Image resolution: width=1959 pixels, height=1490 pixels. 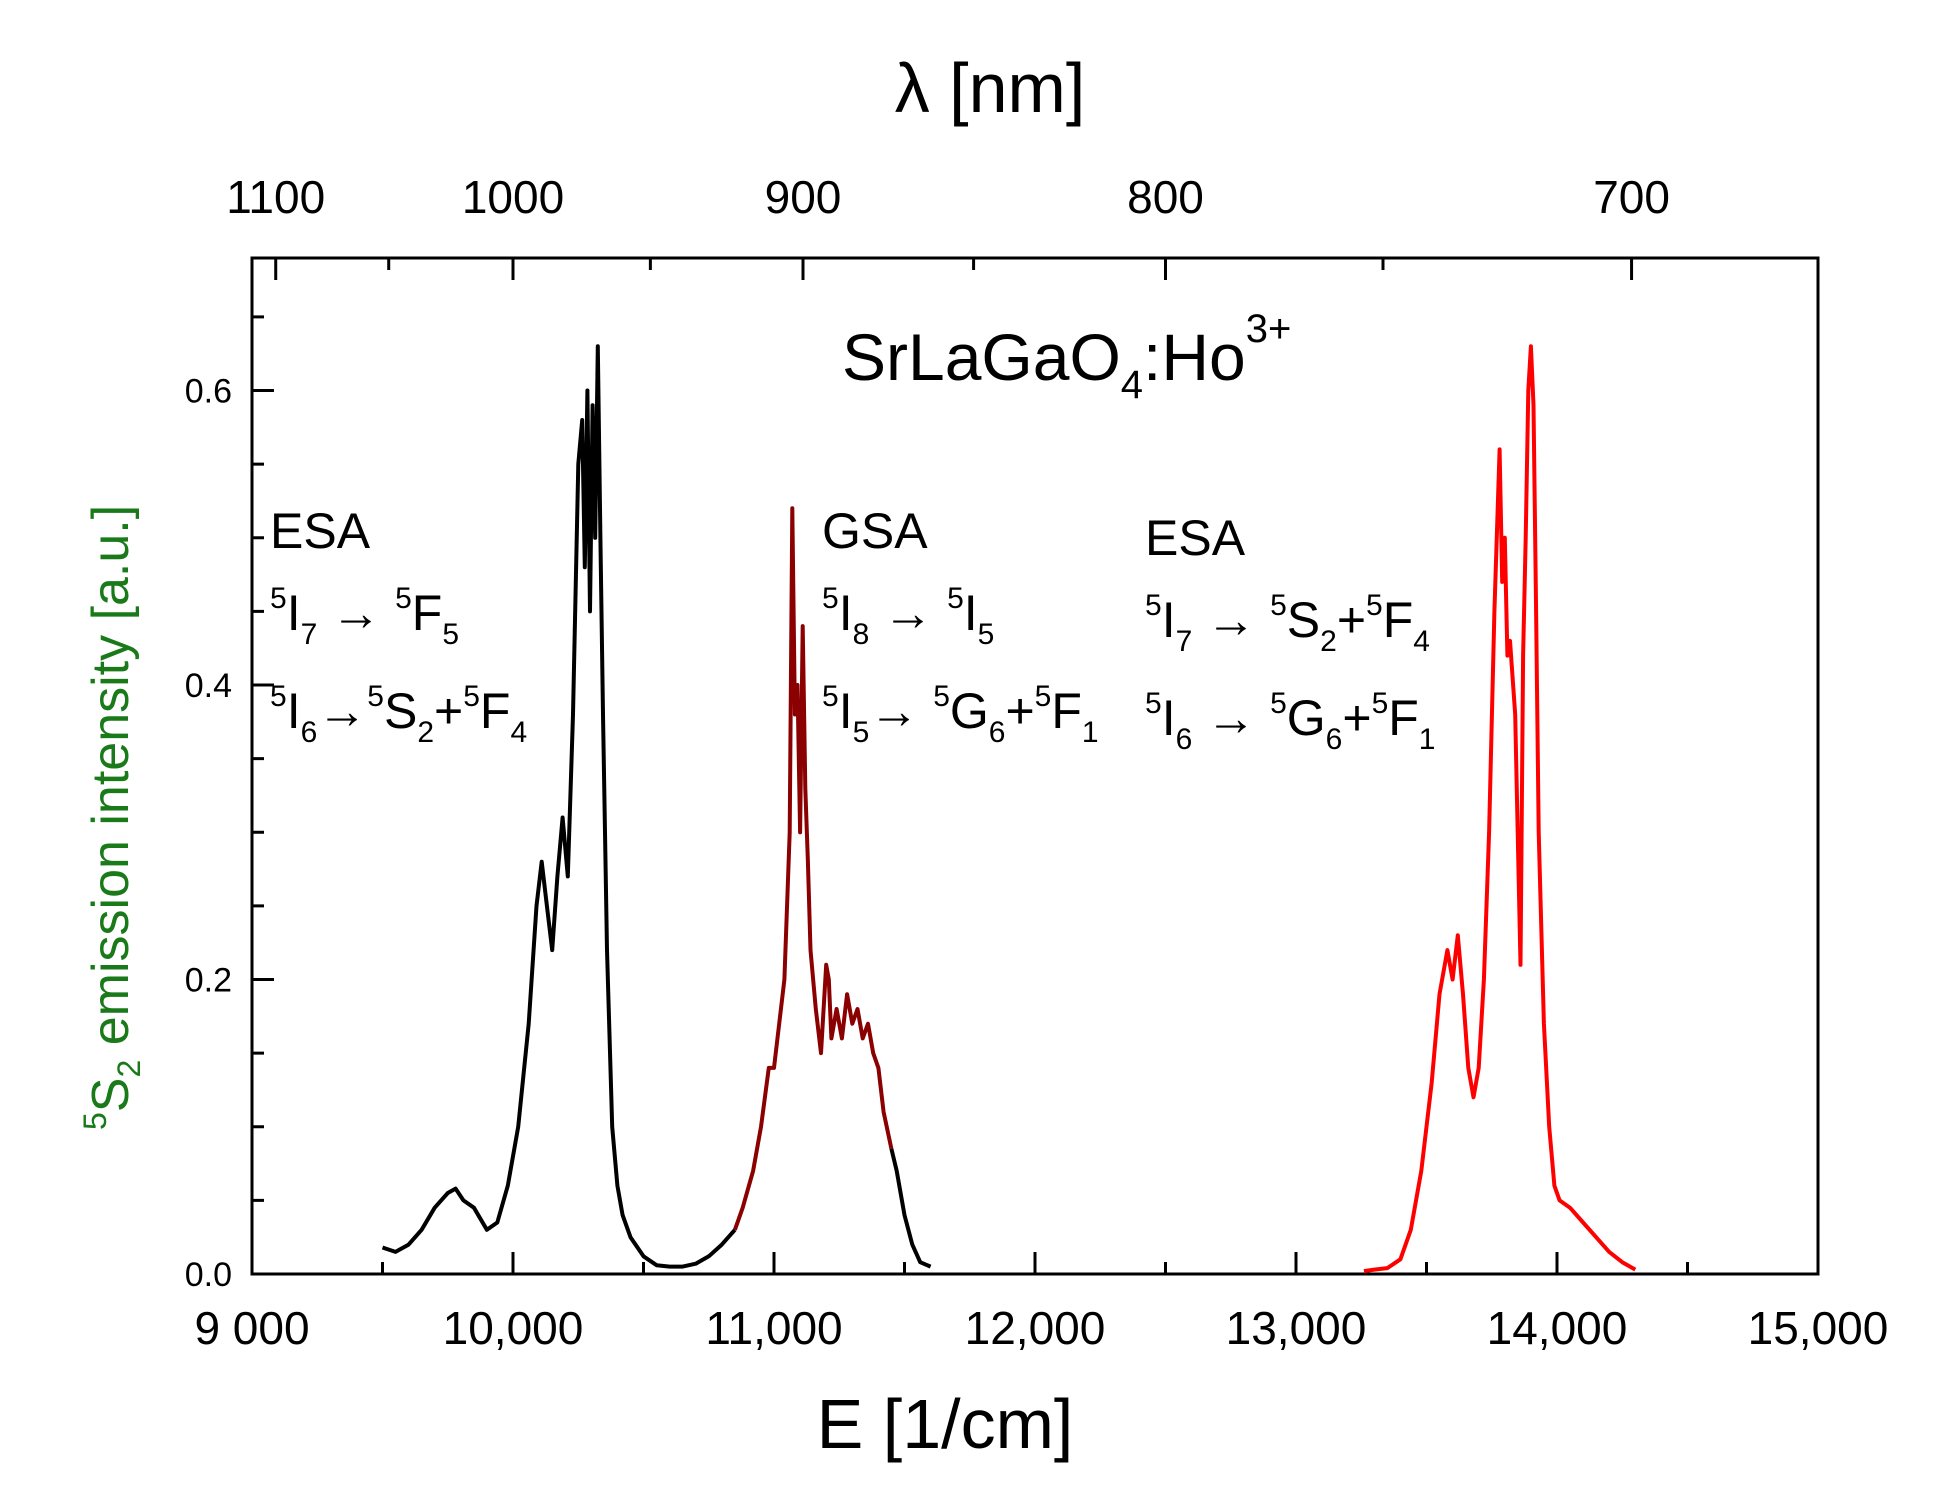 I want to click on x-tick-label: 14,000, so click(x=1557, y=1328).